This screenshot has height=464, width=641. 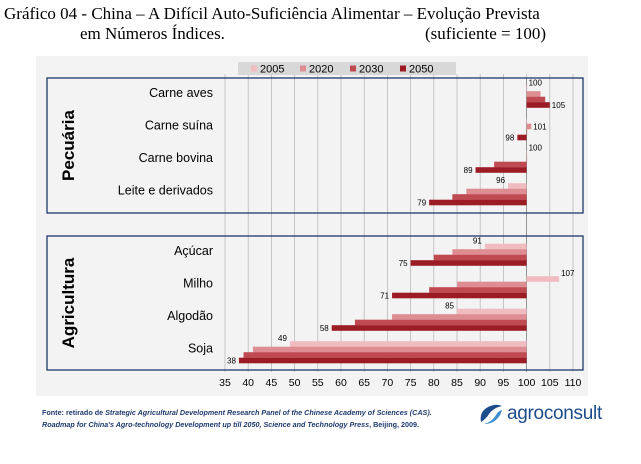 What do you see at coordinates (509, 138) in the screenshot?
I see `data-label: 98` at bounding box center [509, 138].